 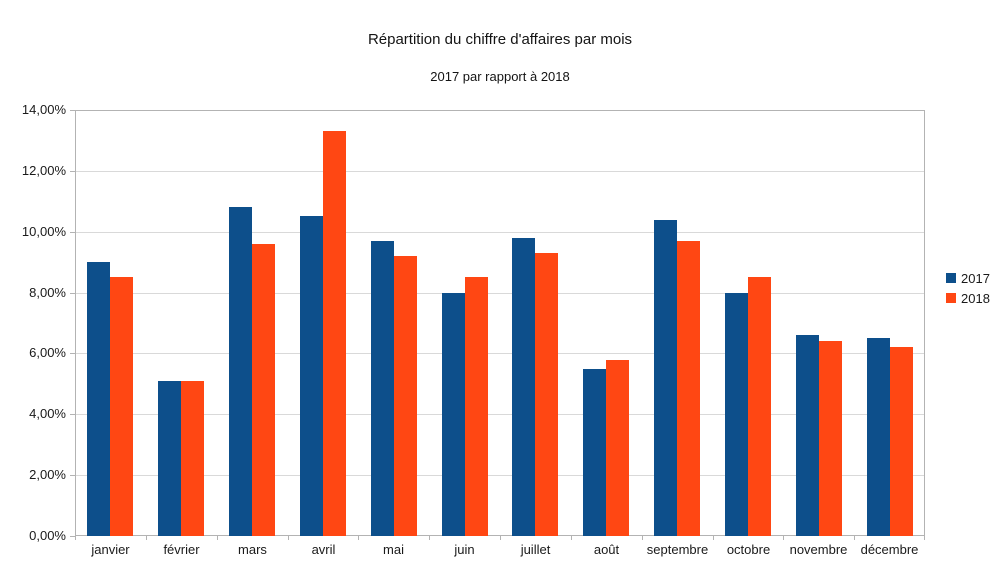 I want to click on legend-label-2017: 2017, so click(x=975, y=278).